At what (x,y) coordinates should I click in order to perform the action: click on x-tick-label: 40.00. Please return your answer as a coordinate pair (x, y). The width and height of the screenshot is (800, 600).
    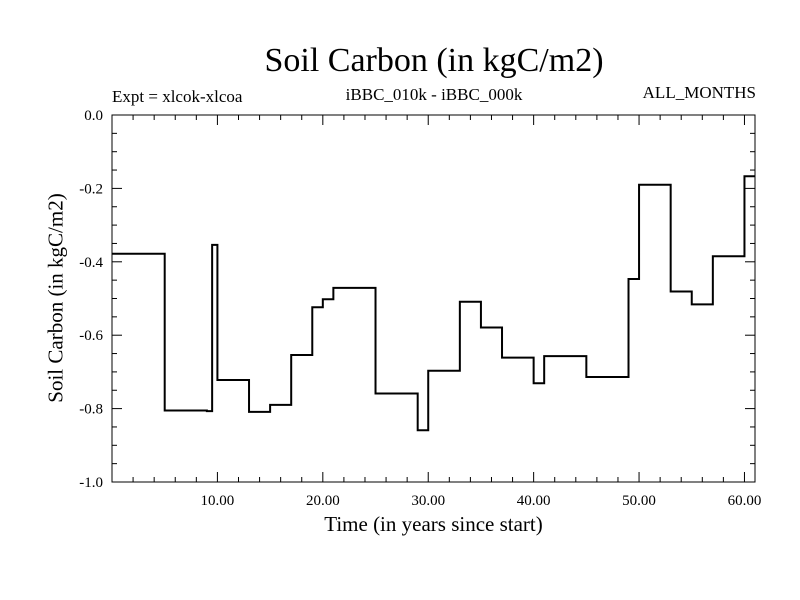
    Looking at the image, I should click on (534, 501).